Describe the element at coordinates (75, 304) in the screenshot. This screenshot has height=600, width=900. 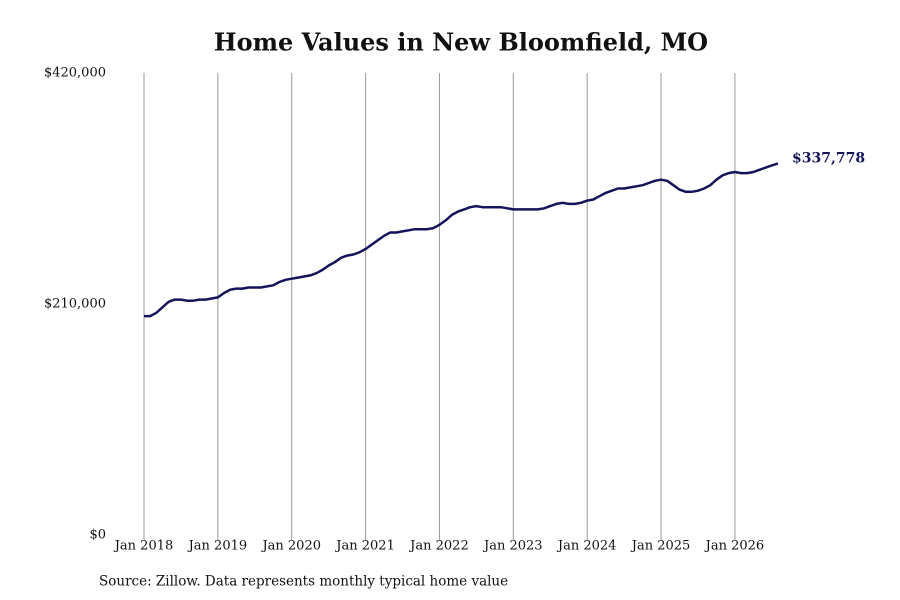
I see `y-tick-label: $210,000` at that location.